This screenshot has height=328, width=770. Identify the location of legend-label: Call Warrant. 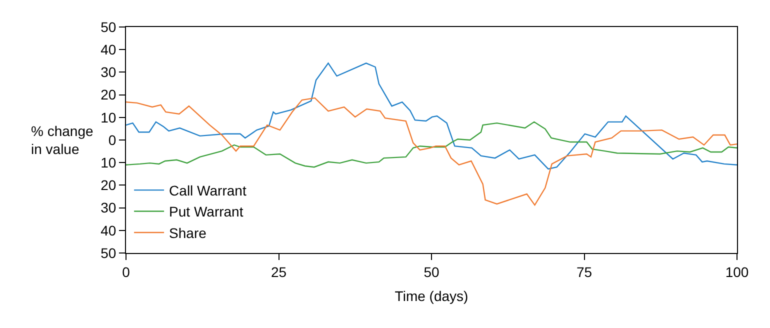
(207, 190).